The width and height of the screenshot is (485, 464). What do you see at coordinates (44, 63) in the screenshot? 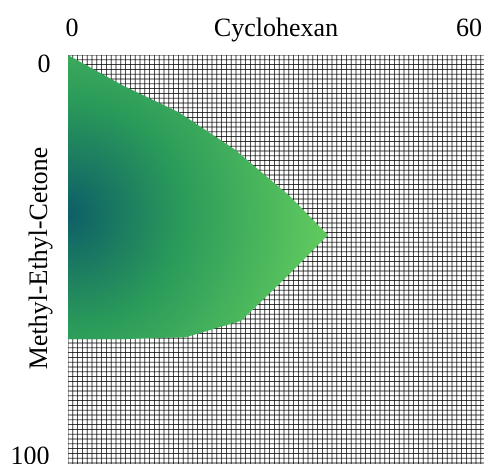
I see `y-tick-label-0: 0` at bounding box center [44, 63].